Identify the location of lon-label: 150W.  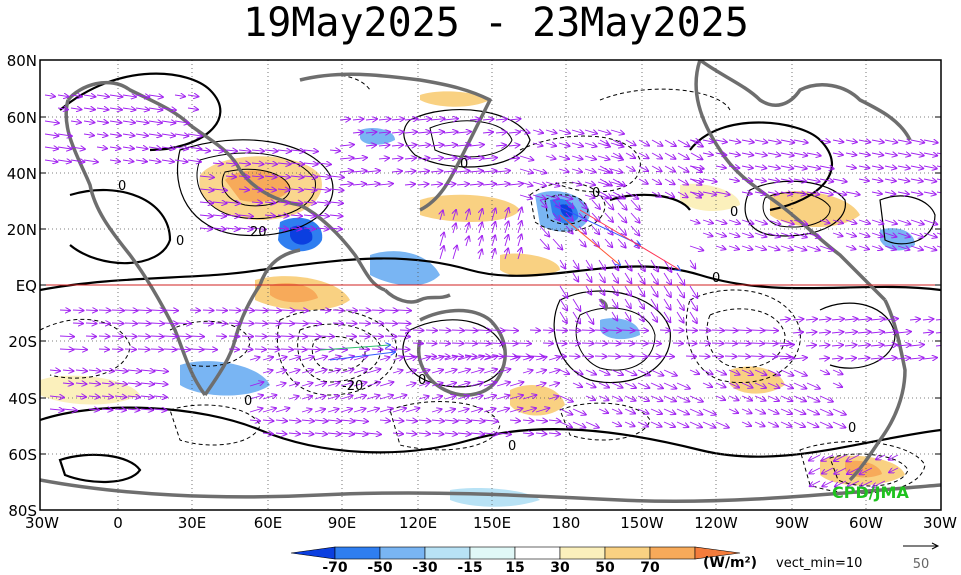
(642, 523).